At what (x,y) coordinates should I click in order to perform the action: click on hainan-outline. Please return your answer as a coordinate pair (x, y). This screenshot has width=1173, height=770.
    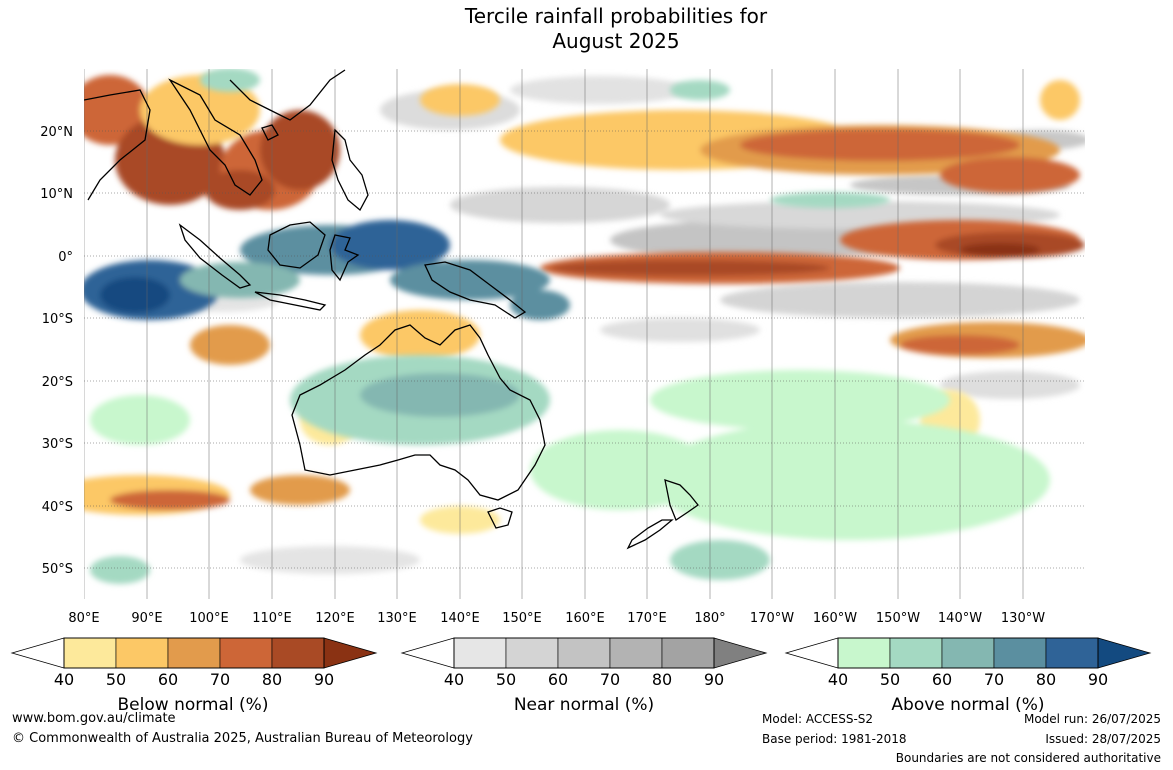
    Looking at the image, I should click on (270, 132).